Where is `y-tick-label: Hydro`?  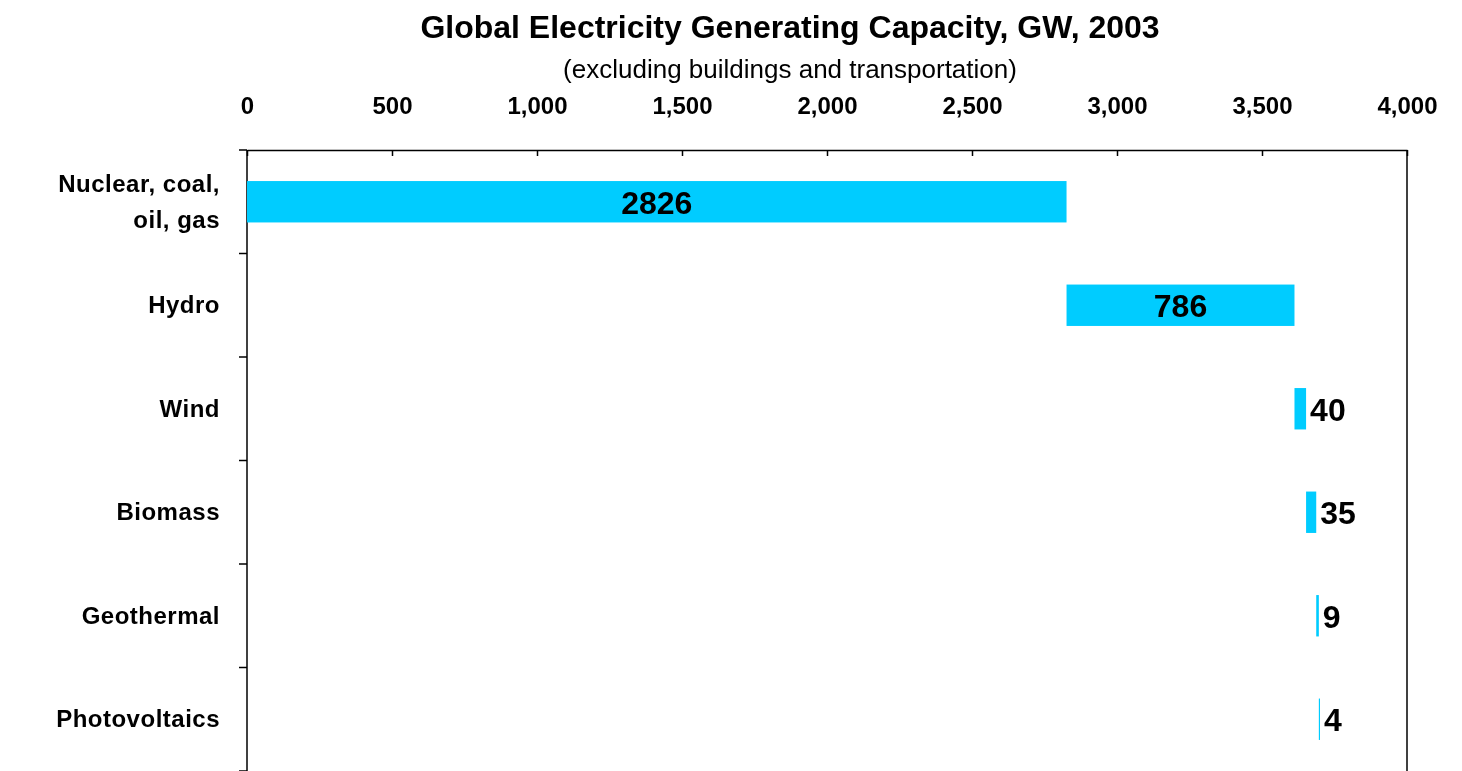
y-tick-label: Hydro is located at coordinates (184, 305).